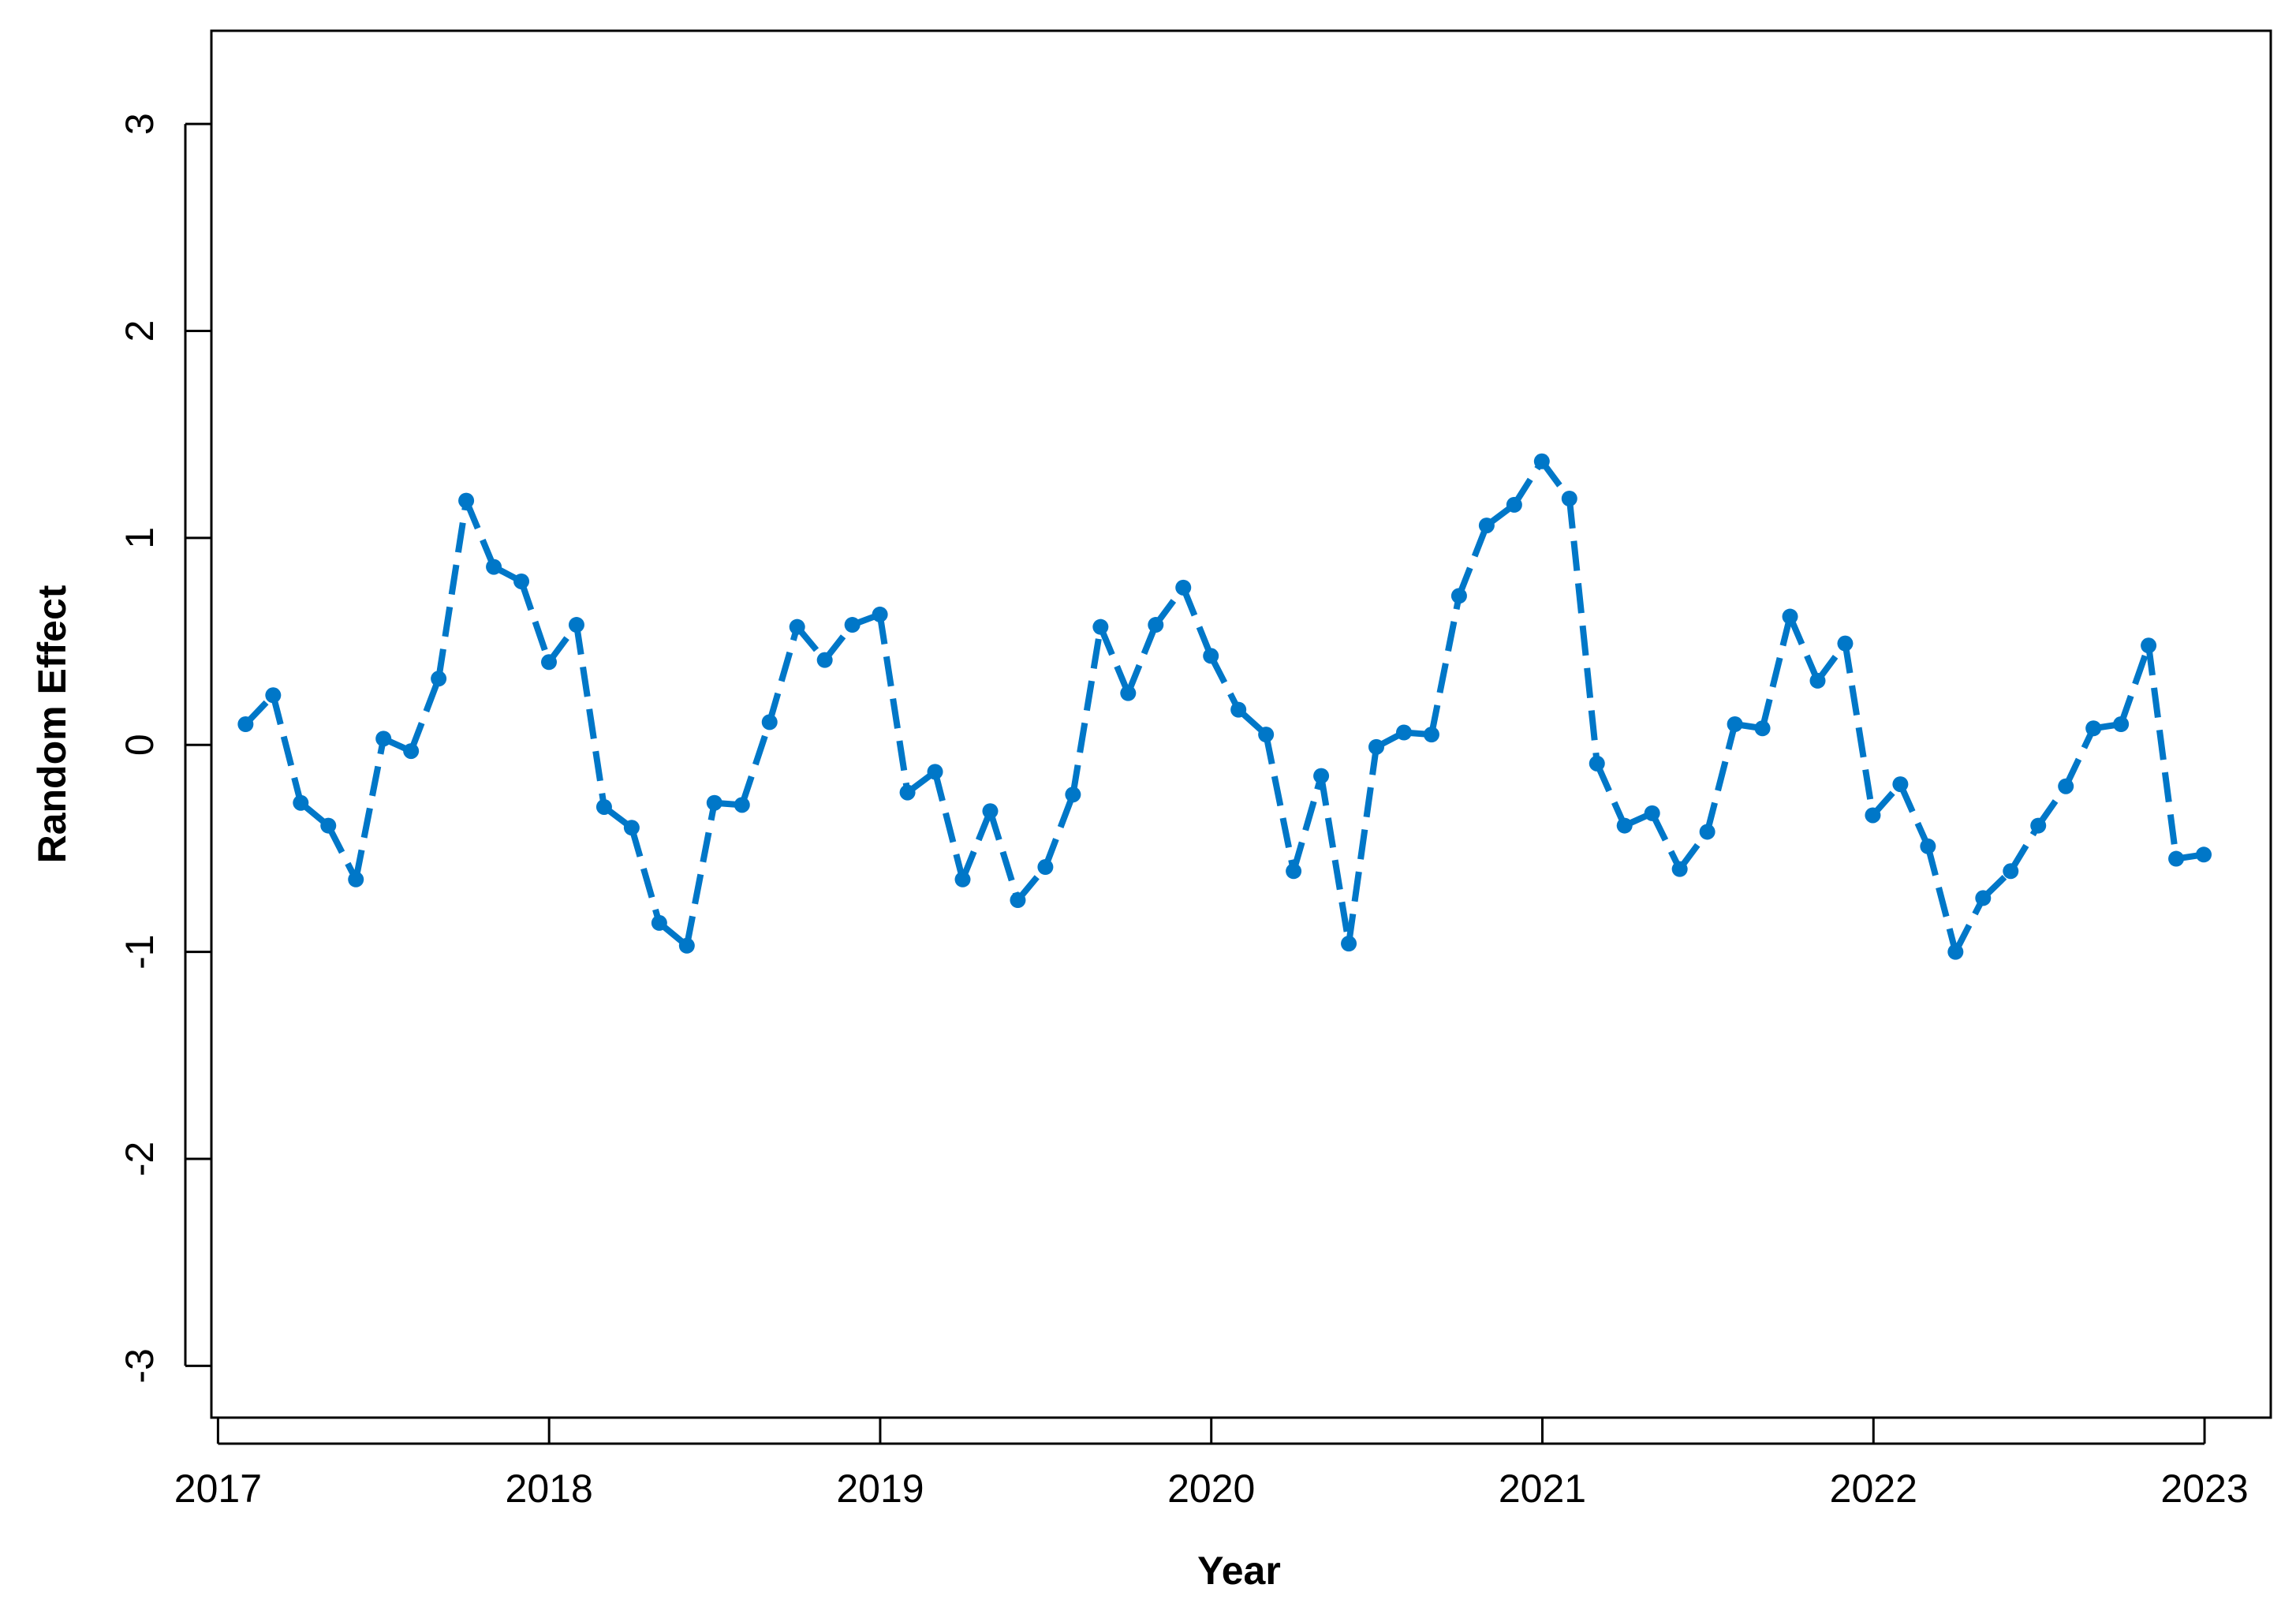 The height and width of the screenshot is (1618, 2296). Describe the element at coordinates (1211, 1489) in the screenshot. I see `x-tick-label: 2020` at that location.